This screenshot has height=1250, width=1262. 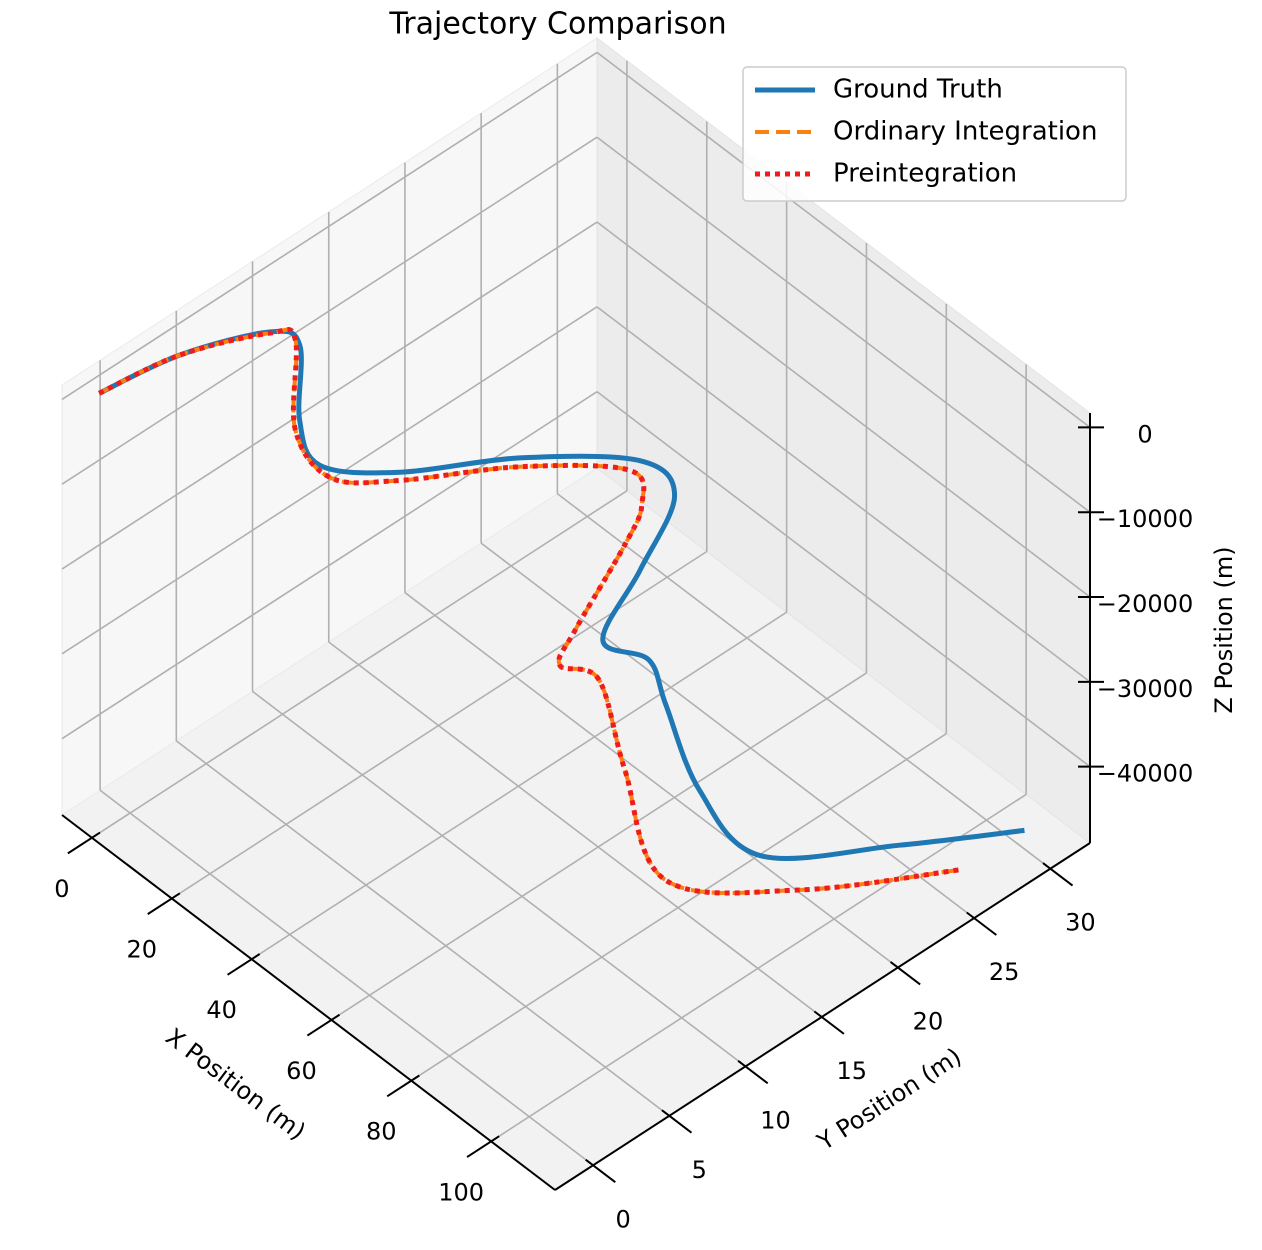 What do you see at coordinates (928, 1022) in the screenshot?
I see `y-tick-label: 20` at bounding box center [928, 1022].